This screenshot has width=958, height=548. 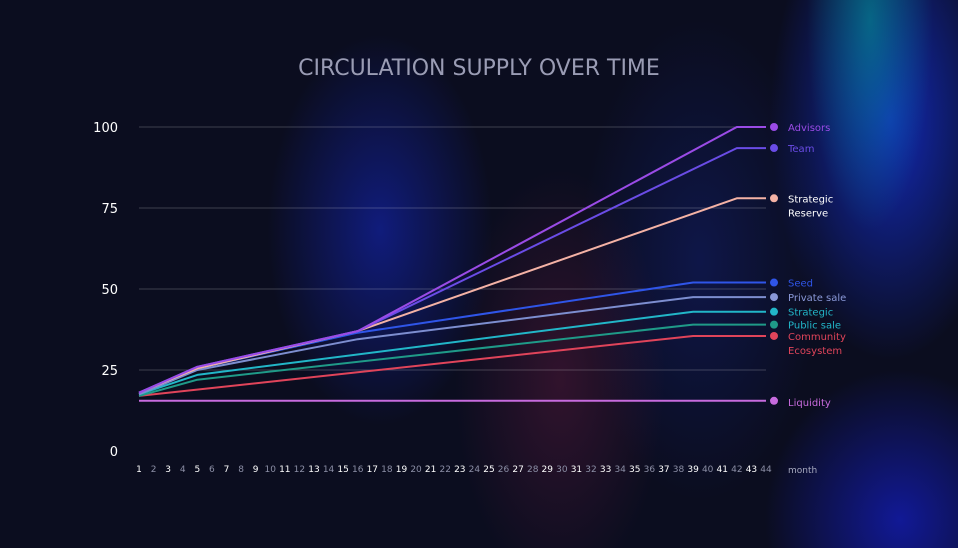 What do you see at coordinates (679, 470) in the screenshot?
I see `x-tick-label: 38` at bounding box center [679, 470].